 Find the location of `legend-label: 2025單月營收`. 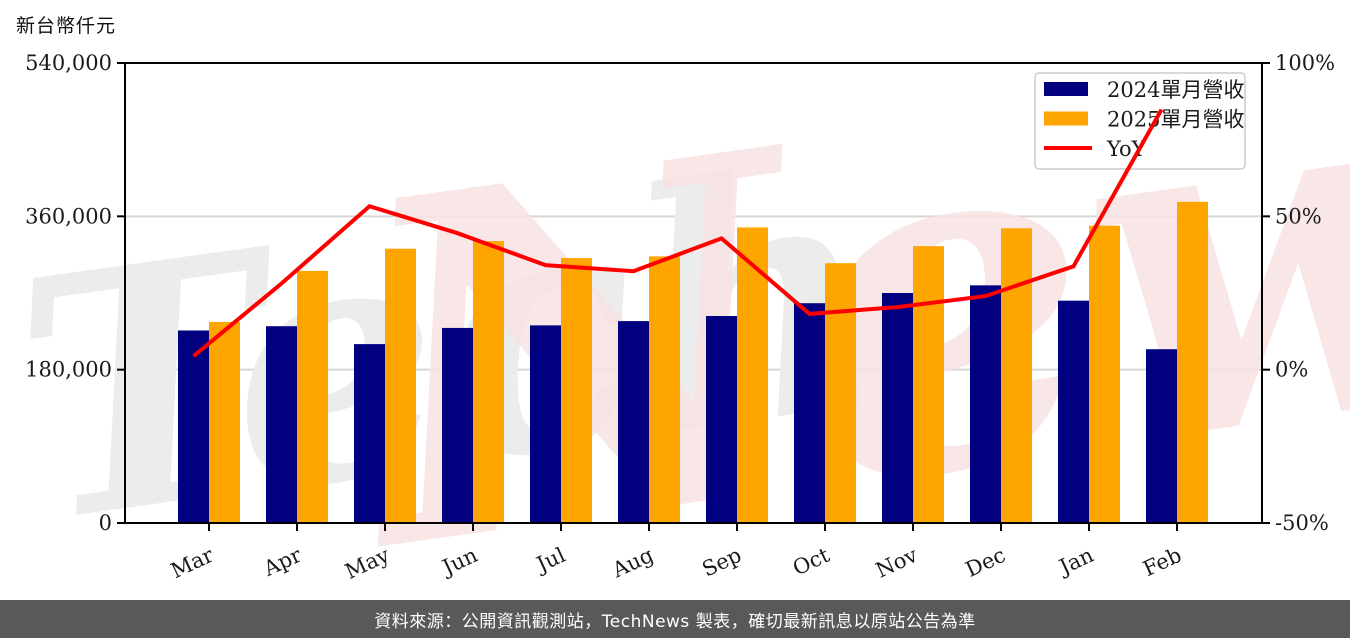

legend-label: 2025單月營收 is located at coordinates (1175, 120).